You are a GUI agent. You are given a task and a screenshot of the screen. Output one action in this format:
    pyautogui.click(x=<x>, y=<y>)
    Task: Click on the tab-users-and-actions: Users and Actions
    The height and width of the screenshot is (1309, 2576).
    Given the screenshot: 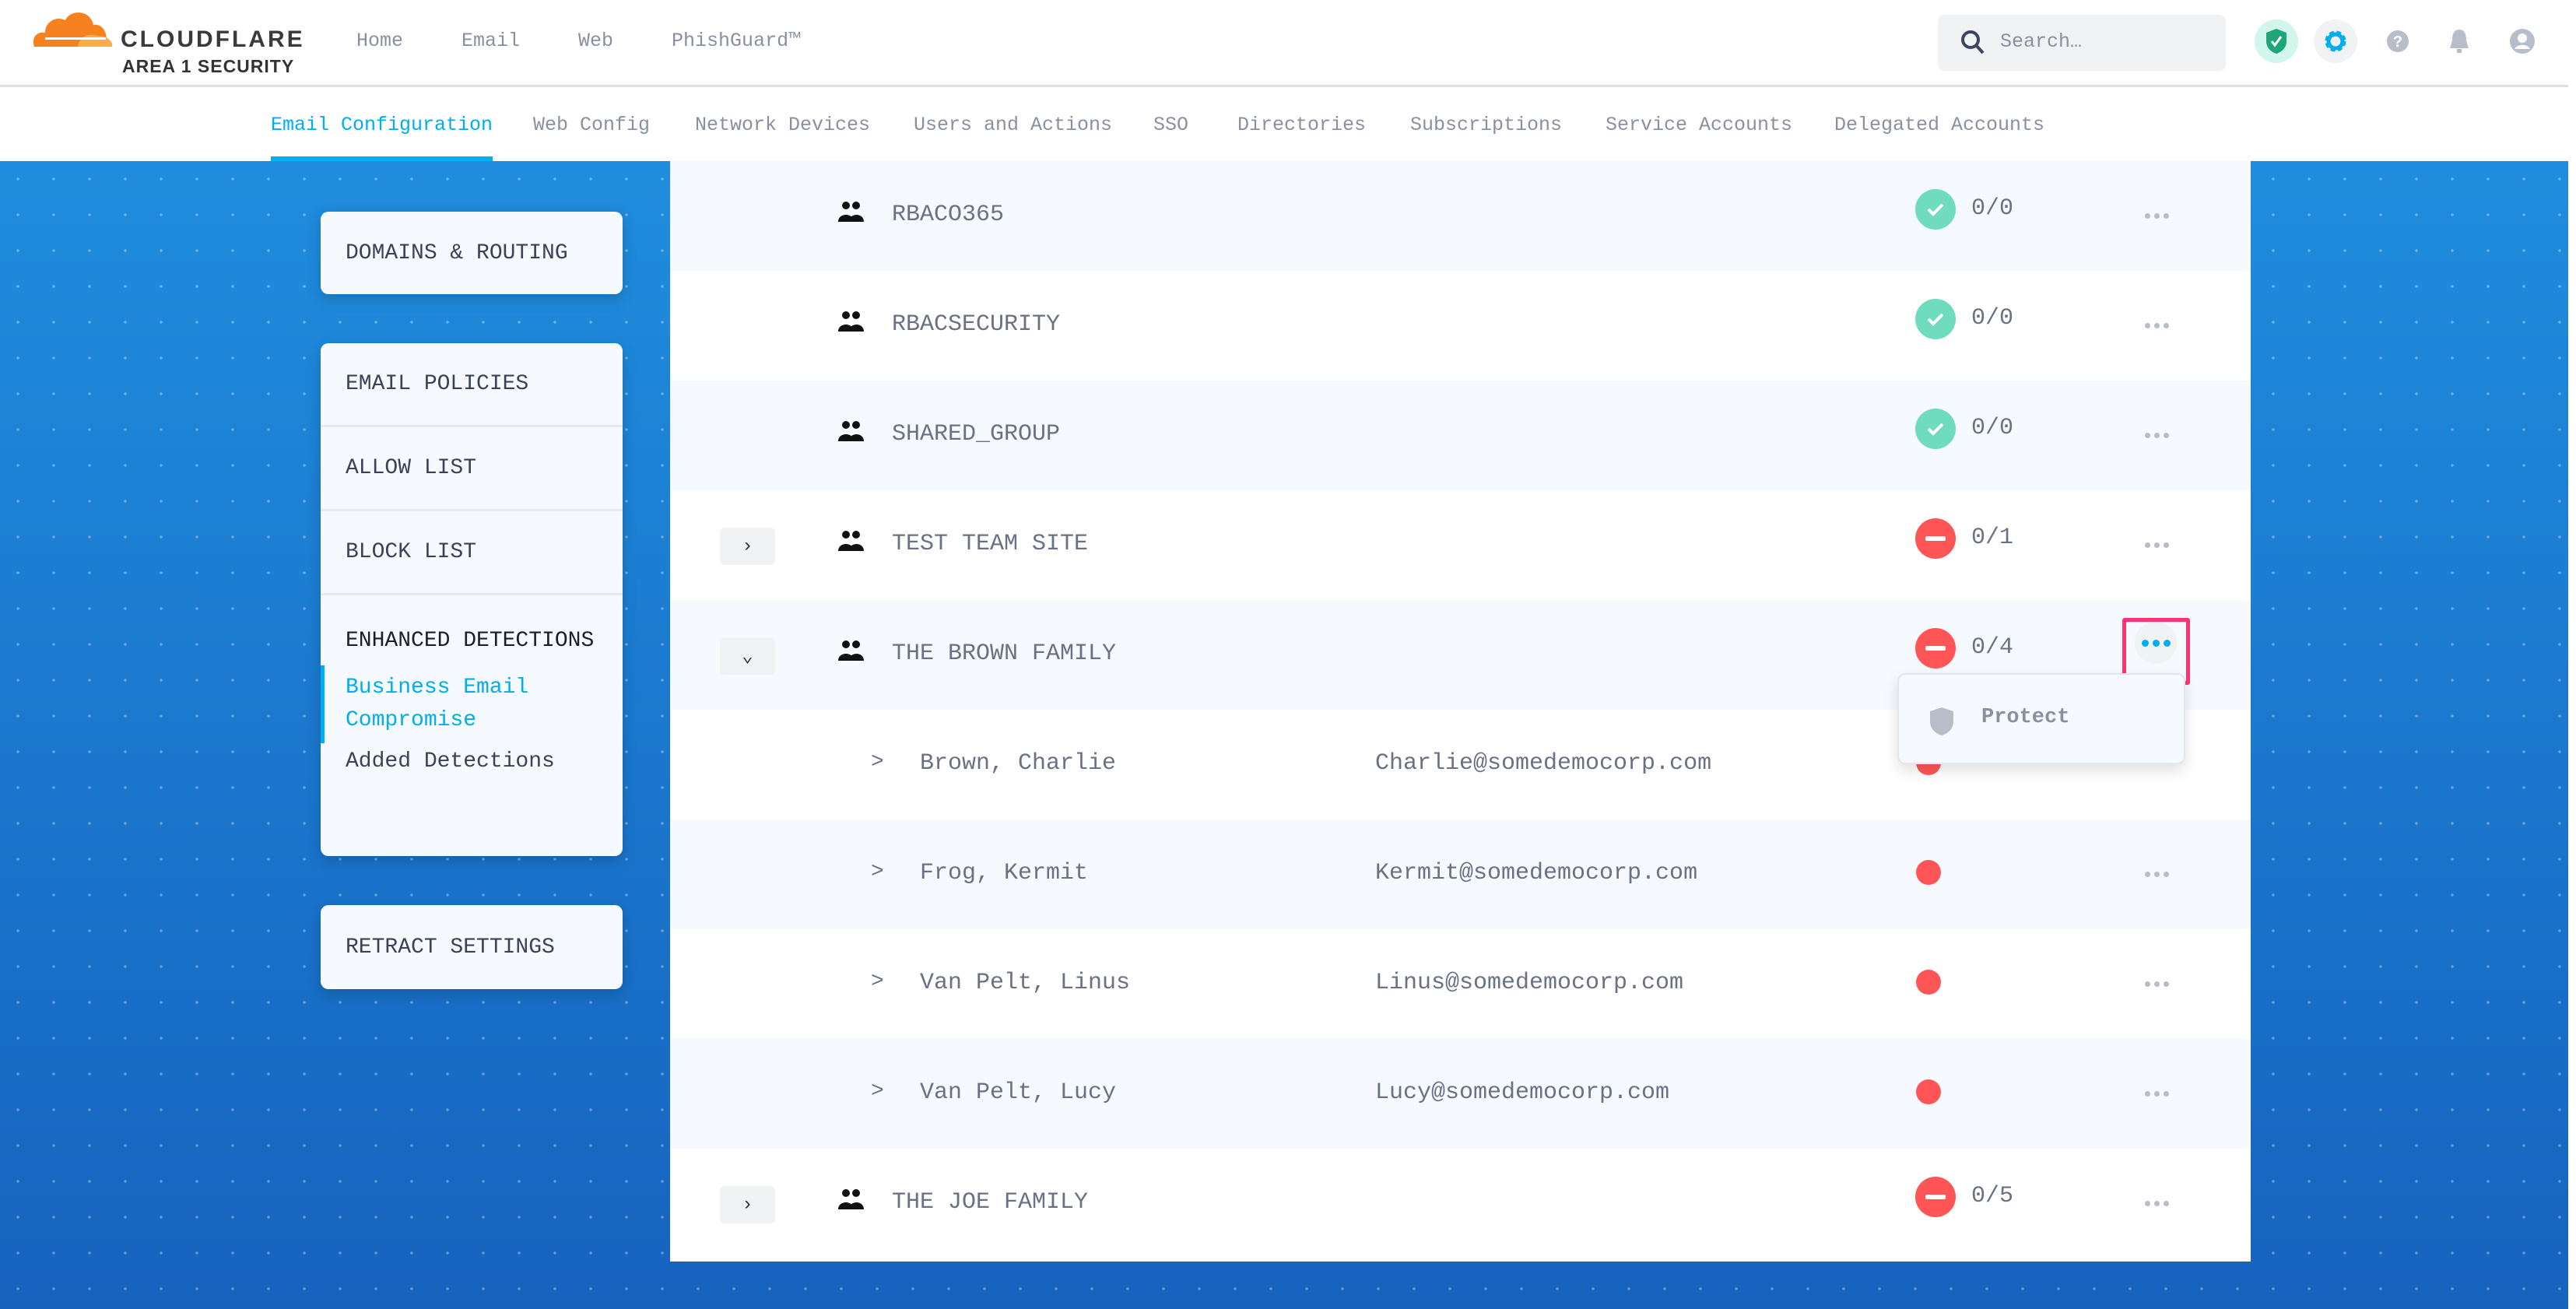 What is the action you would take?
    pyautogui.click(x=1014, y=125)
    